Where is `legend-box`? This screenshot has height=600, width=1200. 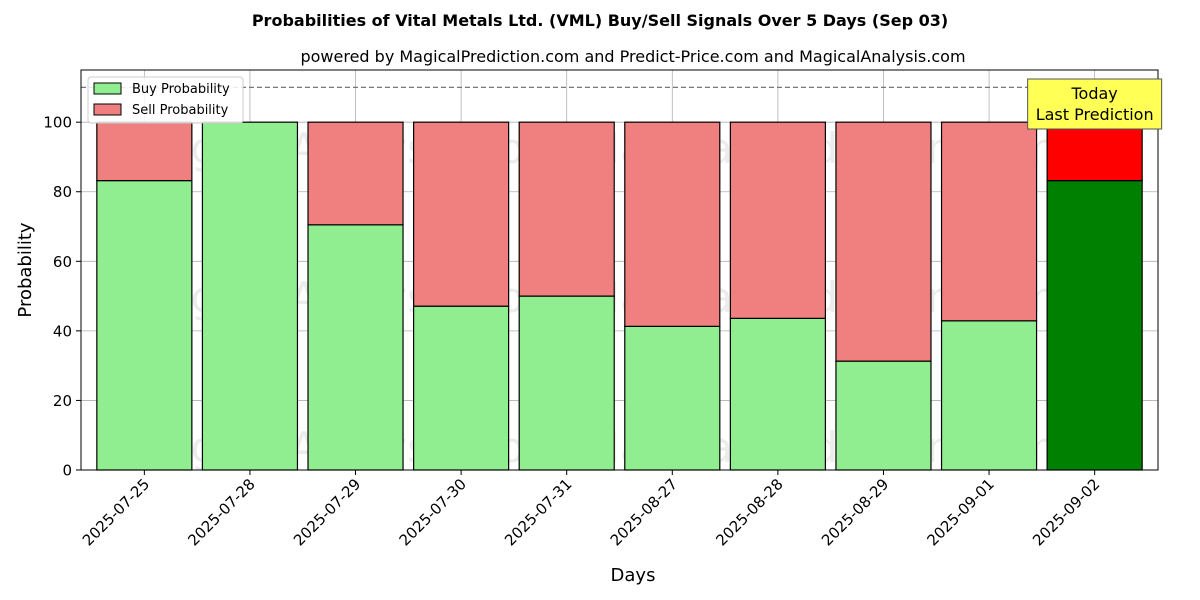
legend-box is located at coordinates (165, 100).